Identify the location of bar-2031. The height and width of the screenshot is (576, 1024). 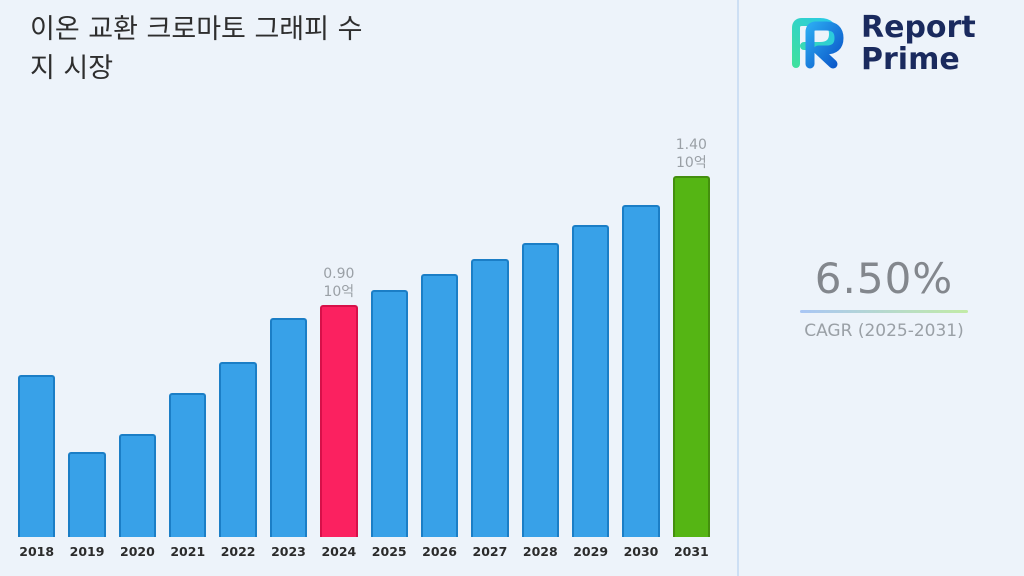
(691, 356).